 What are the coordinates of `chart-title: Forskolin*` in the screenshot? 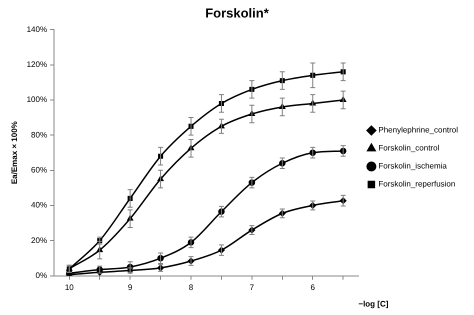 It's located at (237, 12).